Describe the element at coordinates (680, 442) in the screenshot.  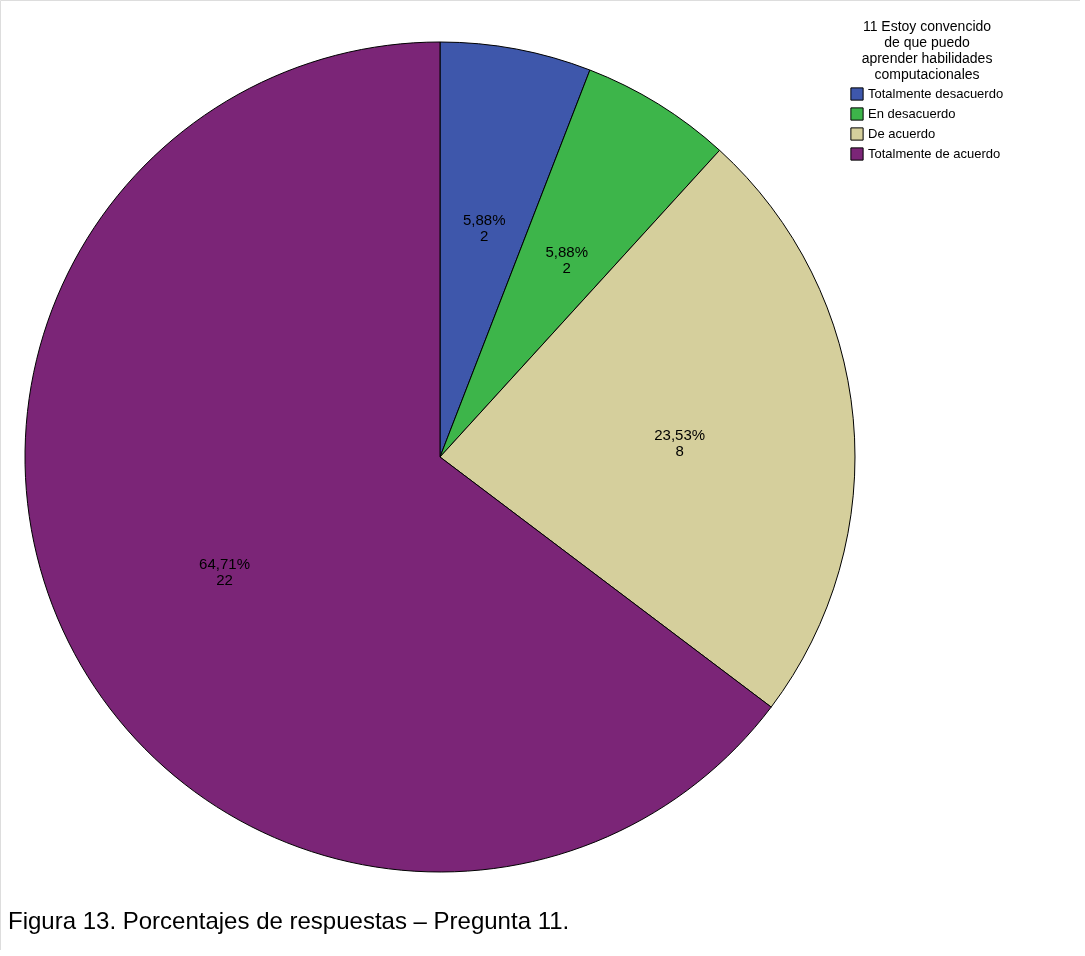
I see `data-label: 23,53% 8` at that location.